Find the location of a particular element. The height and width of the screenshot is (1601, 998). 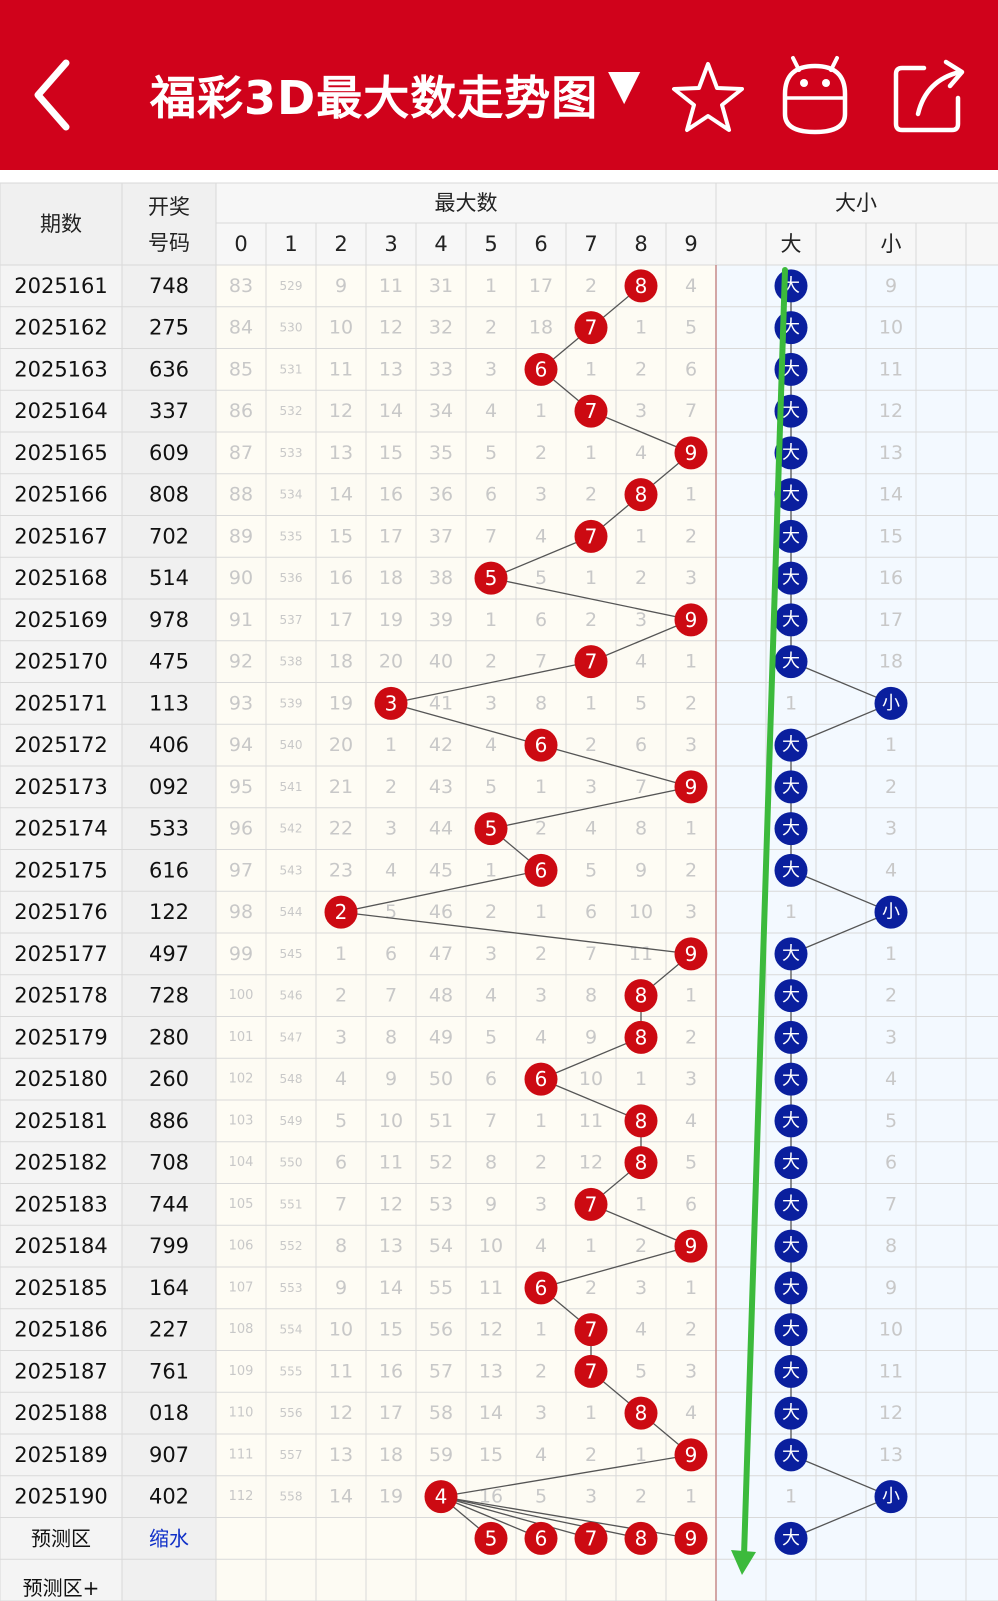

header-digit: 6 is located at coordinates (540, 244).